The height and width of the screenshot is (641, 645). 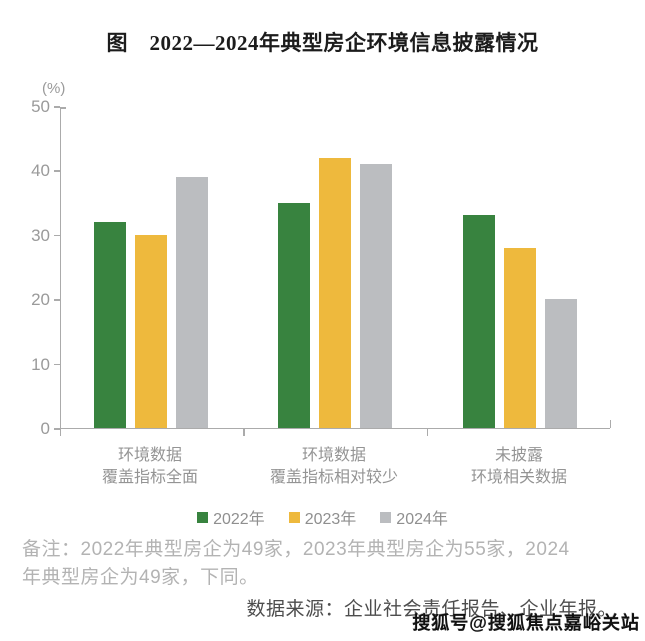 What do you see at coordinates (526, 623) in the screenshot?
I see `watermark: 搜狐号@搜狐焦点嘉峪关站` at bounding box center [526, 623].